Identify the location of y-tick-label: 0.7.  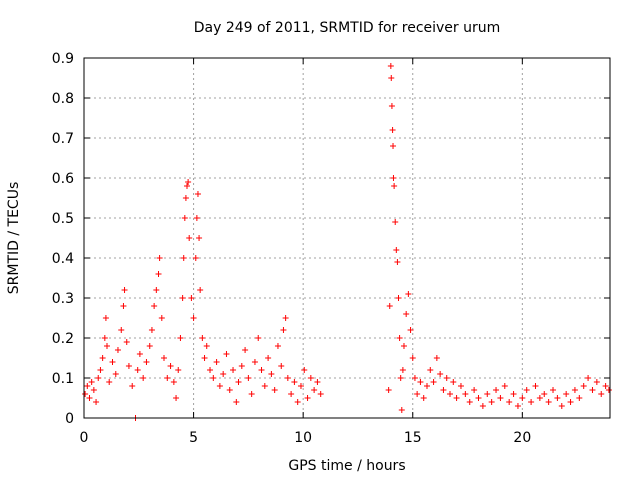
(63, 139).